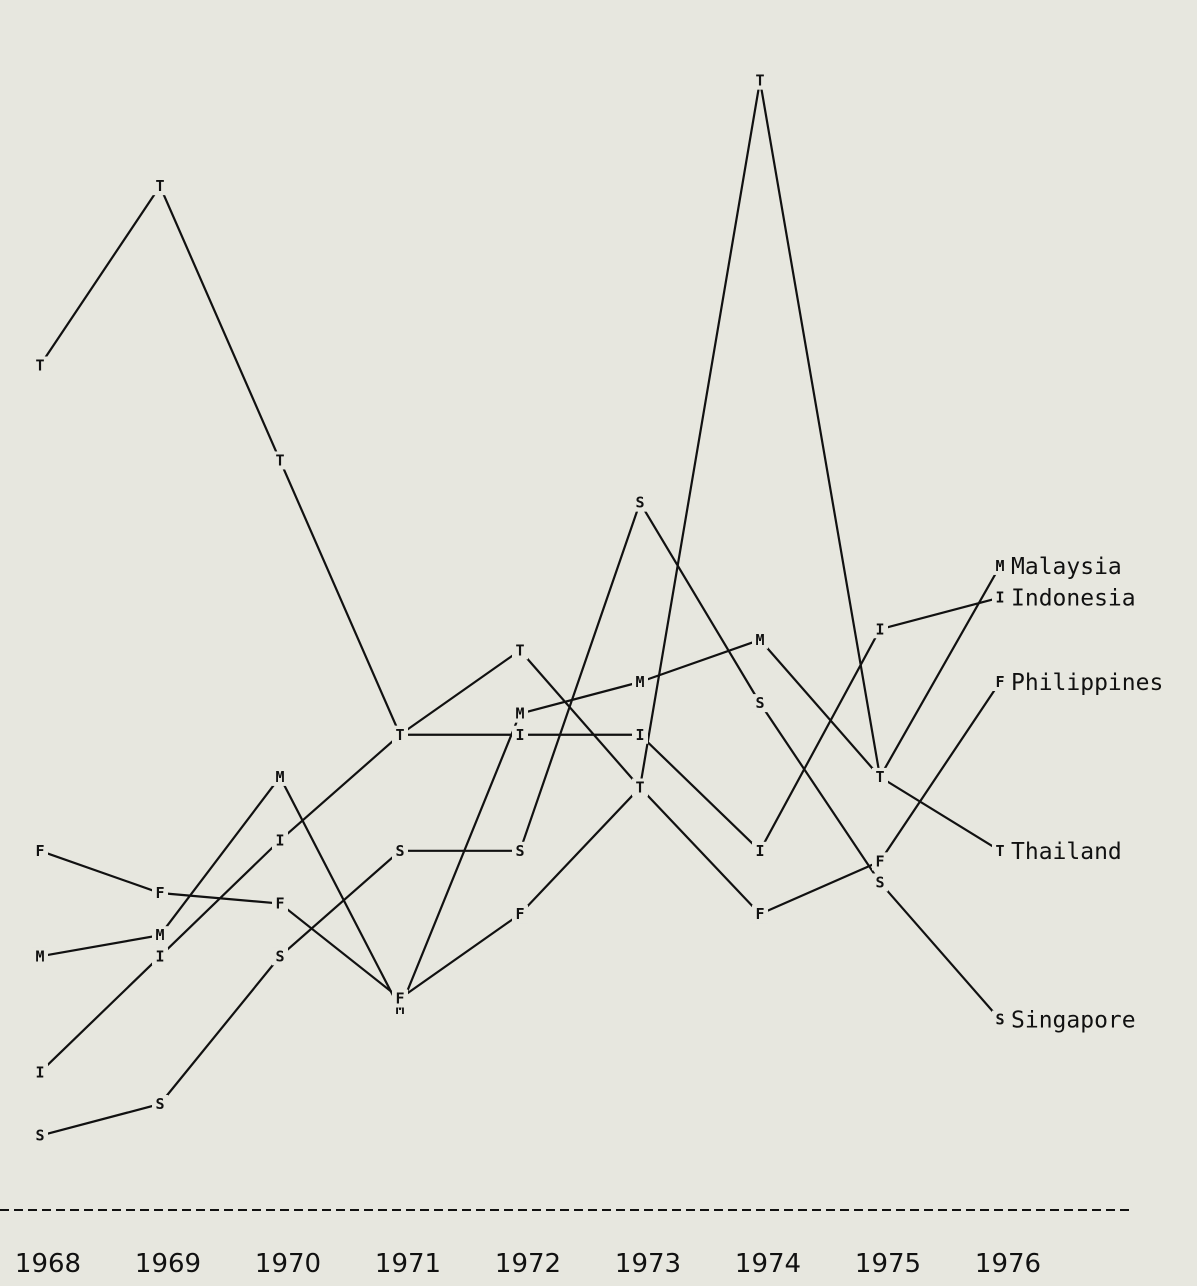 This screenshot has width=1197, height=1286. I want to click on data-point-malaysia-1970: M, so click(280, 776).